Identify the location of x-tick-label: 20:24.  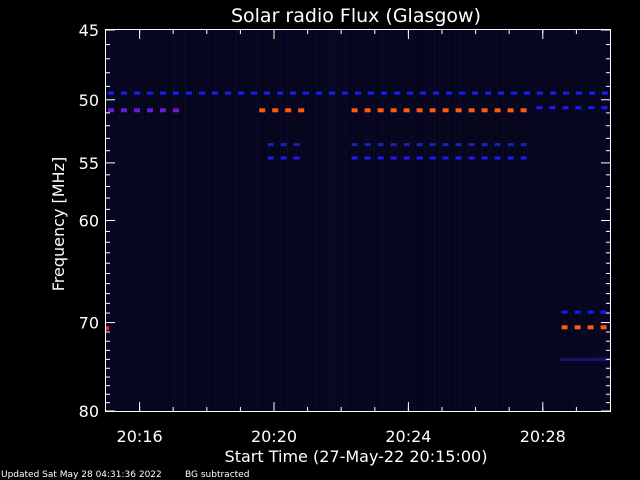
(408, 436).